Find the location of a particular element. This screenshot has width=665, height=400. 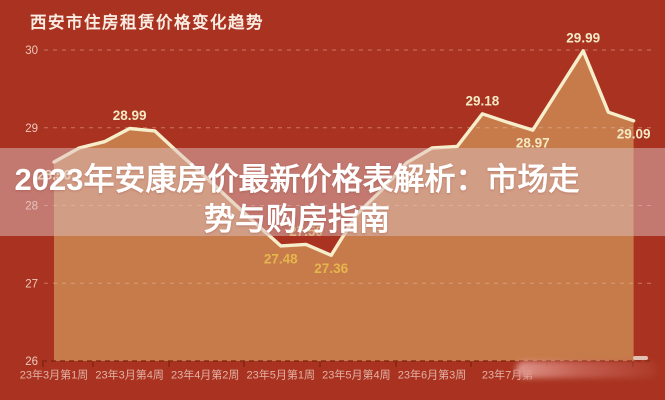

x-tick-label: 23年5月第1周 is located at coordinates (281, 375).